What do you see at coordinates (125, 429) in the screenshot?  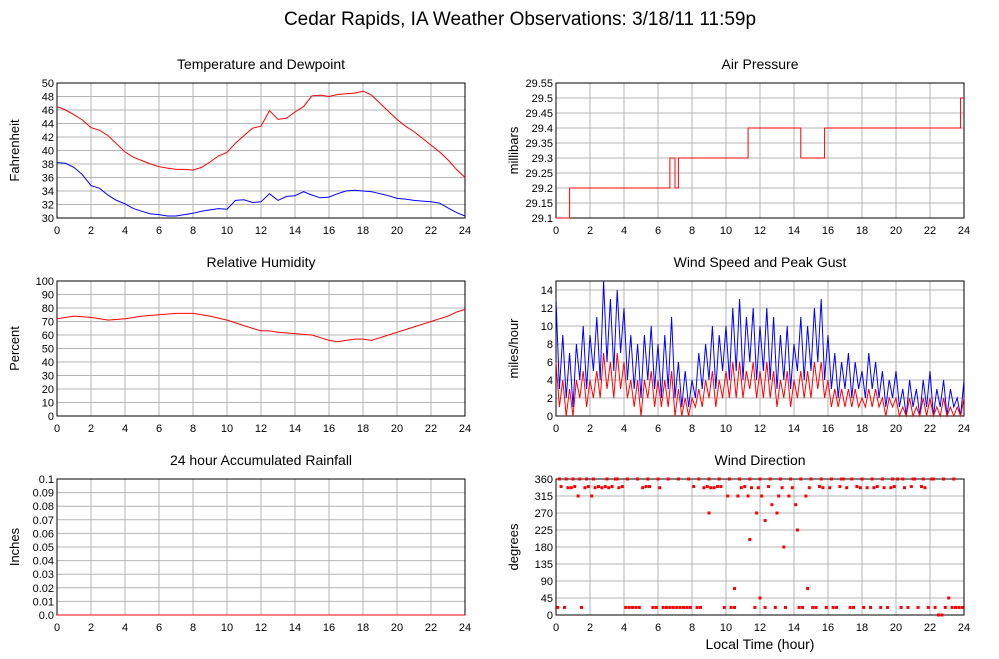 I see `x-tick-label: 4` at bounding box center [125, 429].